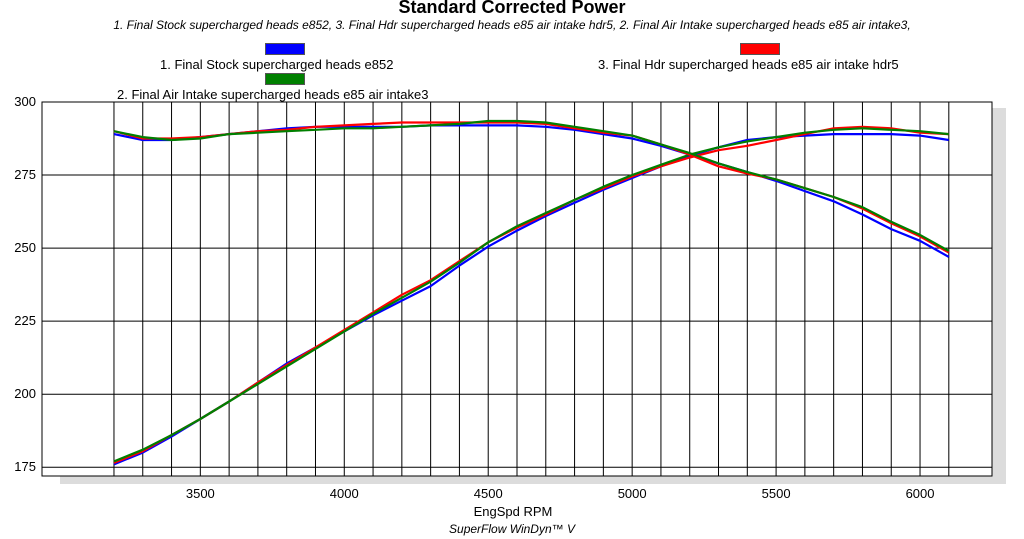  Describe the element at coordinates (25, 247) in the screenshot. I see `y-tick-label: 250` at that location.